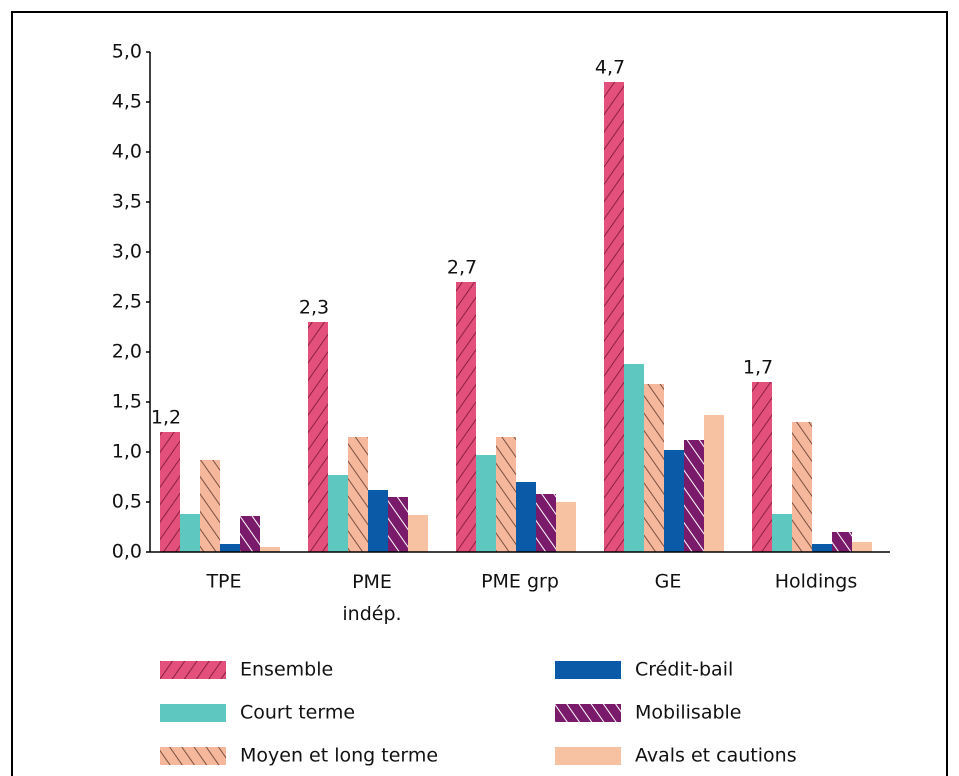 This screenshot has height=776, width=959. What do you see at coordinates (286, 670) in the screenshot?
I see `legend-label: Ensemble` at bounding box center [286, 670].